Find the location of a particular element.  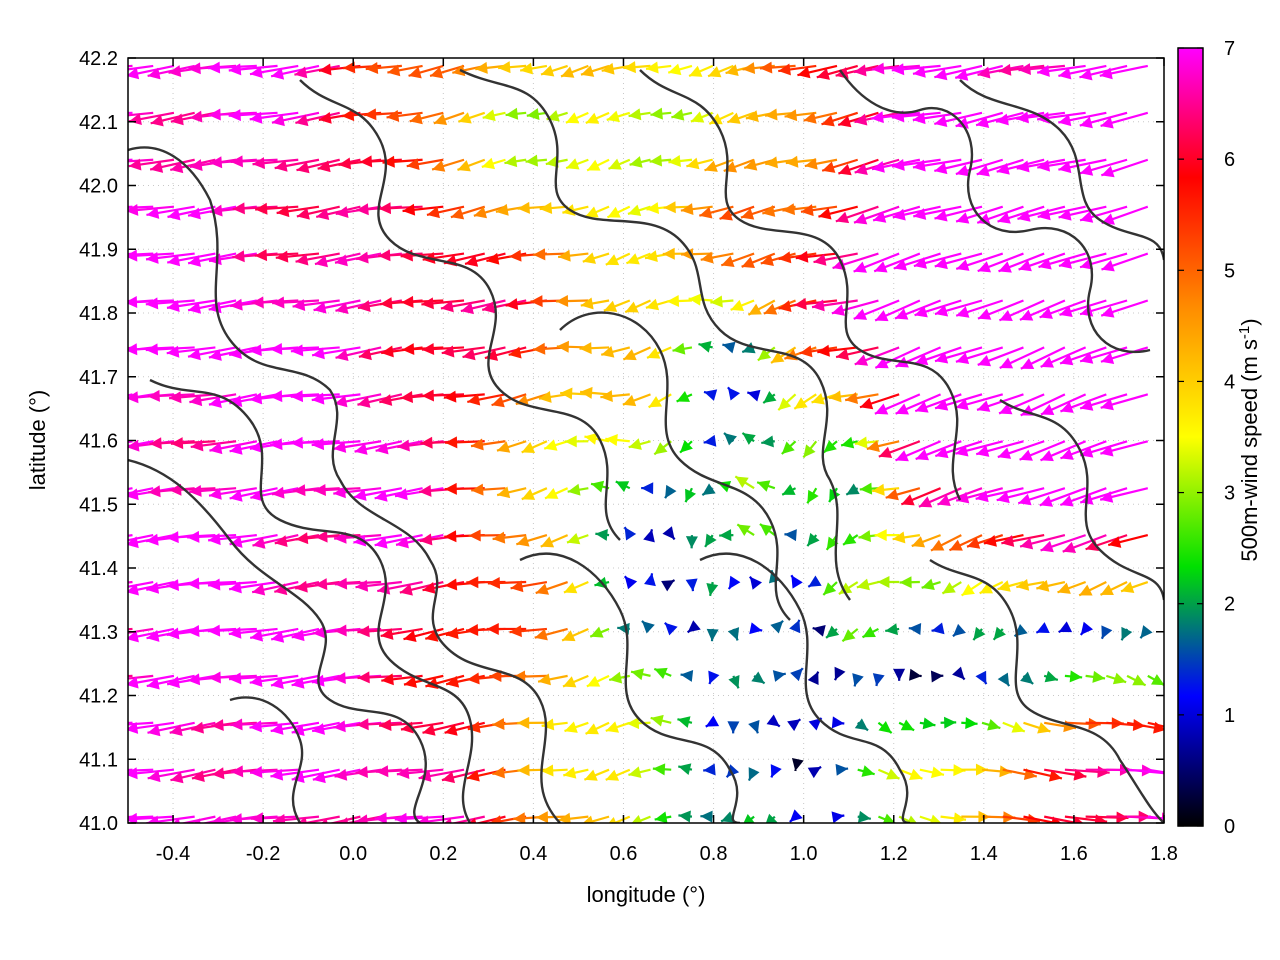

y-tick-label: 41.6 is located at coordinates (98, 442).